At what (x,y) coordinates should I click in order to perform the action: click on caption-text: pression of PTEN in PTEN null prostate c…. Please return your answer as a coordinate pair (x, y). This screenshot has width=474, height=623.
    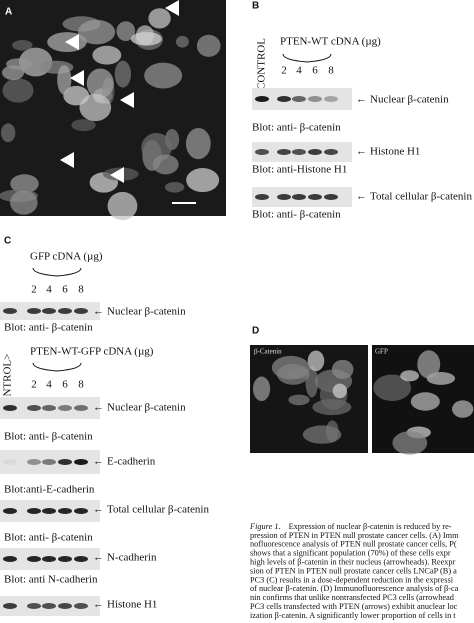
    Looking at the image, I should click on (354, 535).